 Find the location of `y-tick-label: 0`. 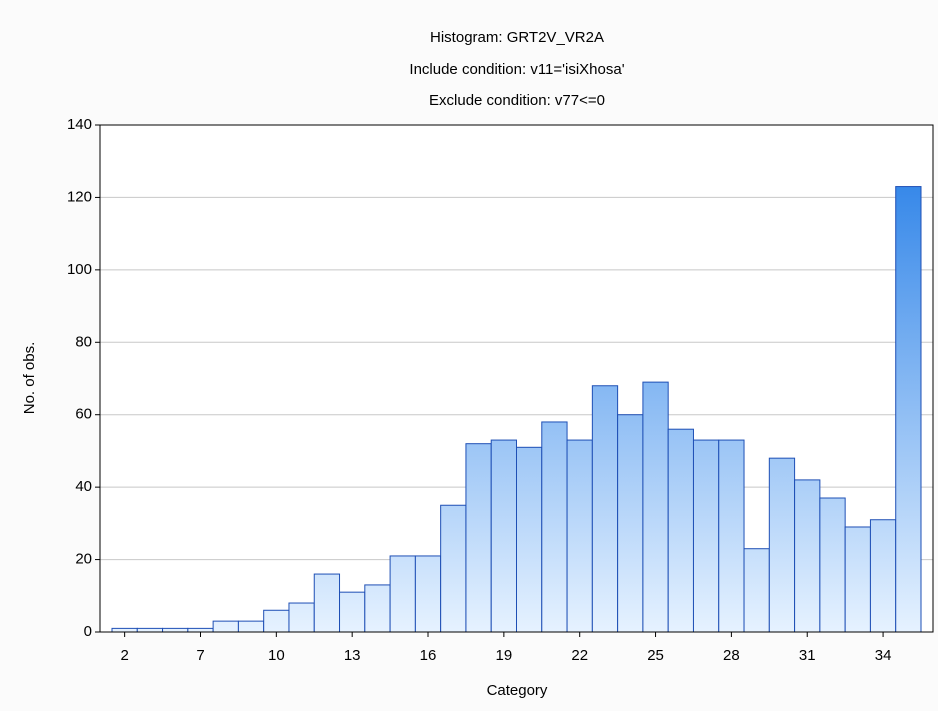

y-tick-label: 0 is located at coordinates (88, 631).